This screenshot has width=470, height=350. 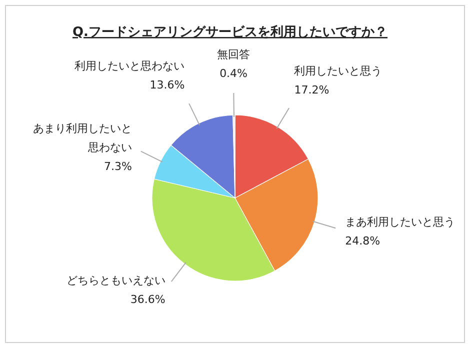 I want to click on slice-label: あまり利用したいと思わない, so click(x=82, y=138).